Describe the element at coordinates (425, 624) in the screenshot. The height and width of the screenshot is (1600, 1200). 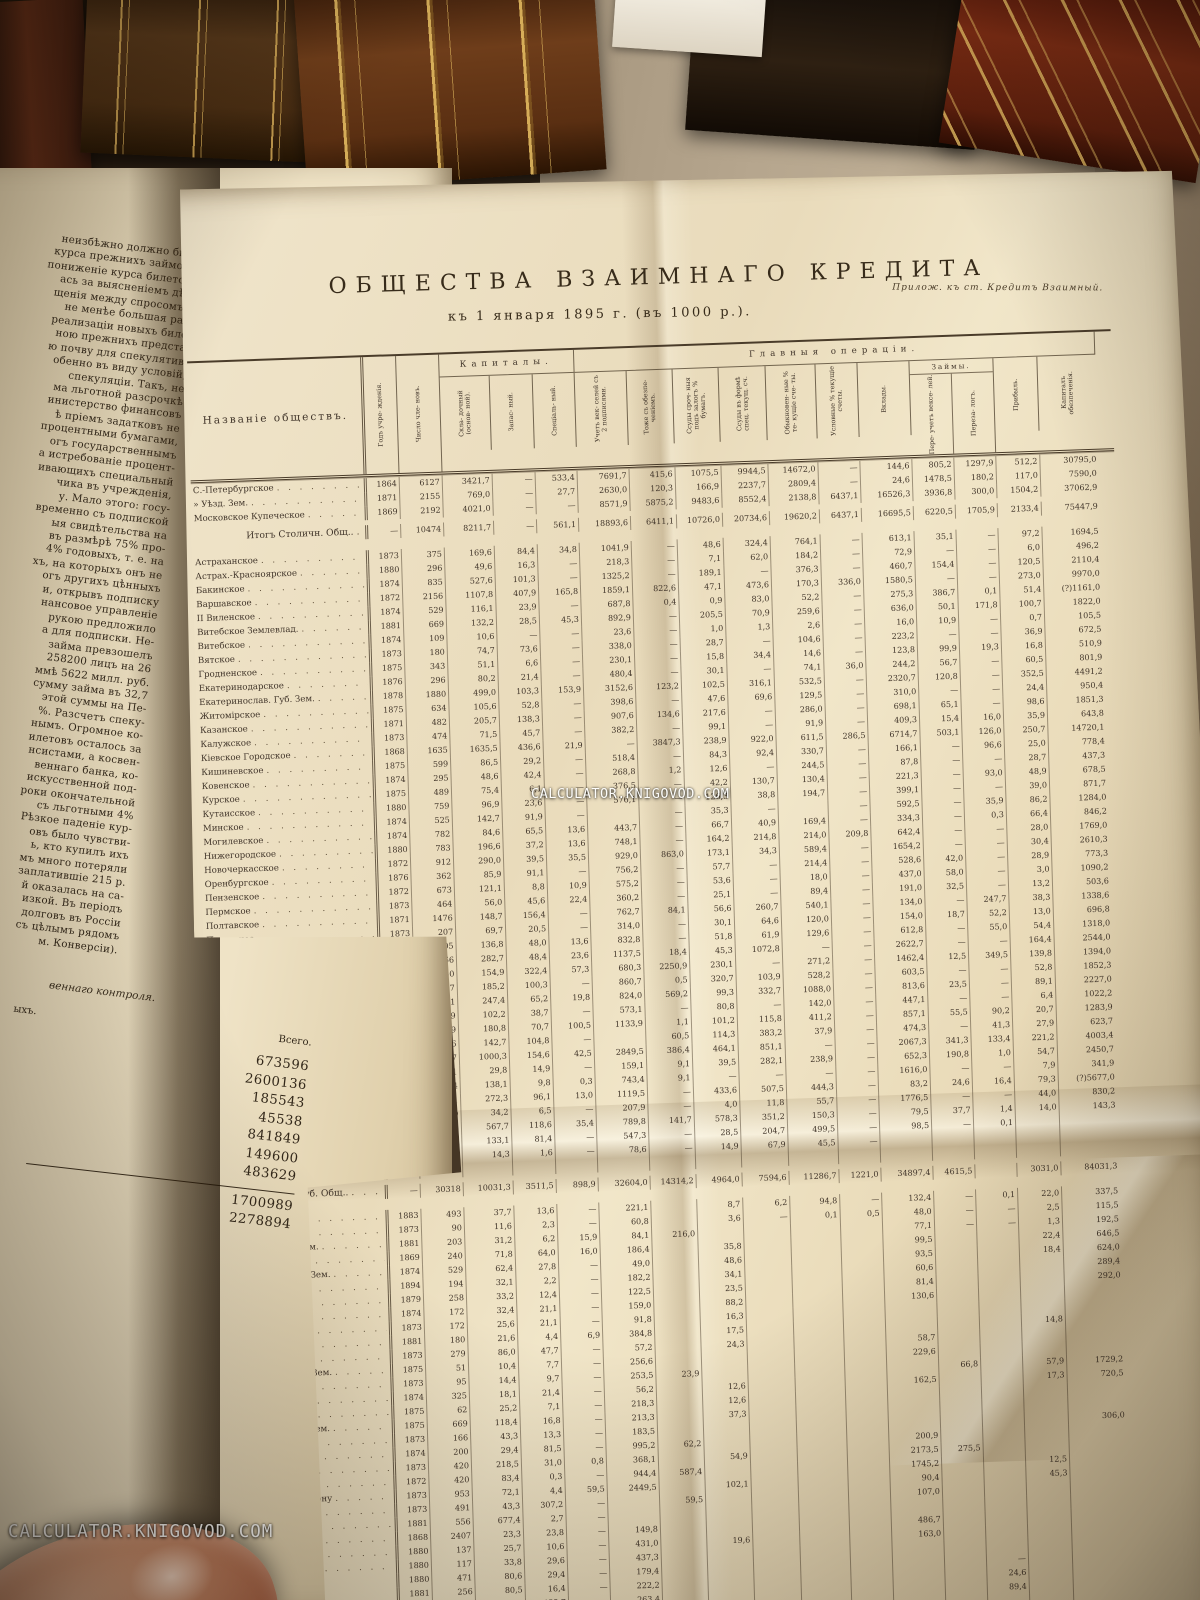
I see `value-cell: 669` at that location.